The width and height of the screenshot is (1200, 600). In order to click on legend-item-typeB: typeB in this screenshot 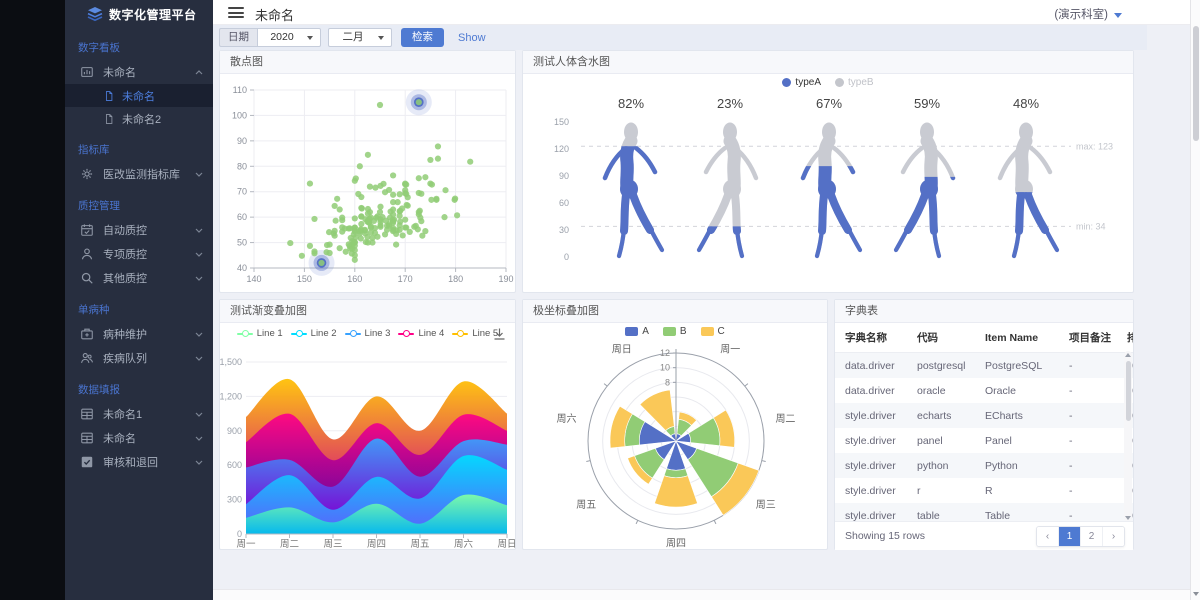, I will do `click(854, 82)`.